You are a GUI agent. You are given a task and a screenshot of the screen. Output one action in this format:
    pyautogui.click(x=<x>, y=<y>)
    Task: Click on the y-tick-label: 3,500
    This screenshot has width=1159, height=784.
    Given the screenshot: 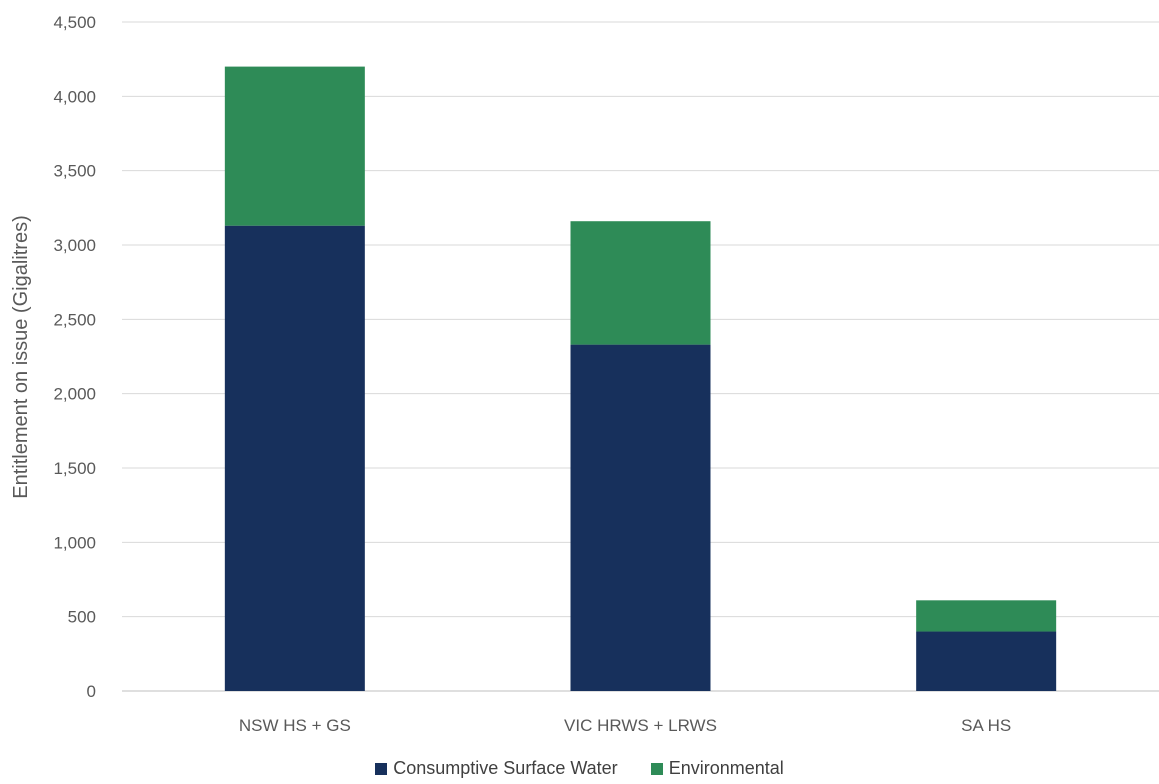 What is the action you would take?
    pyautogui.click(x=74, y=171)
    